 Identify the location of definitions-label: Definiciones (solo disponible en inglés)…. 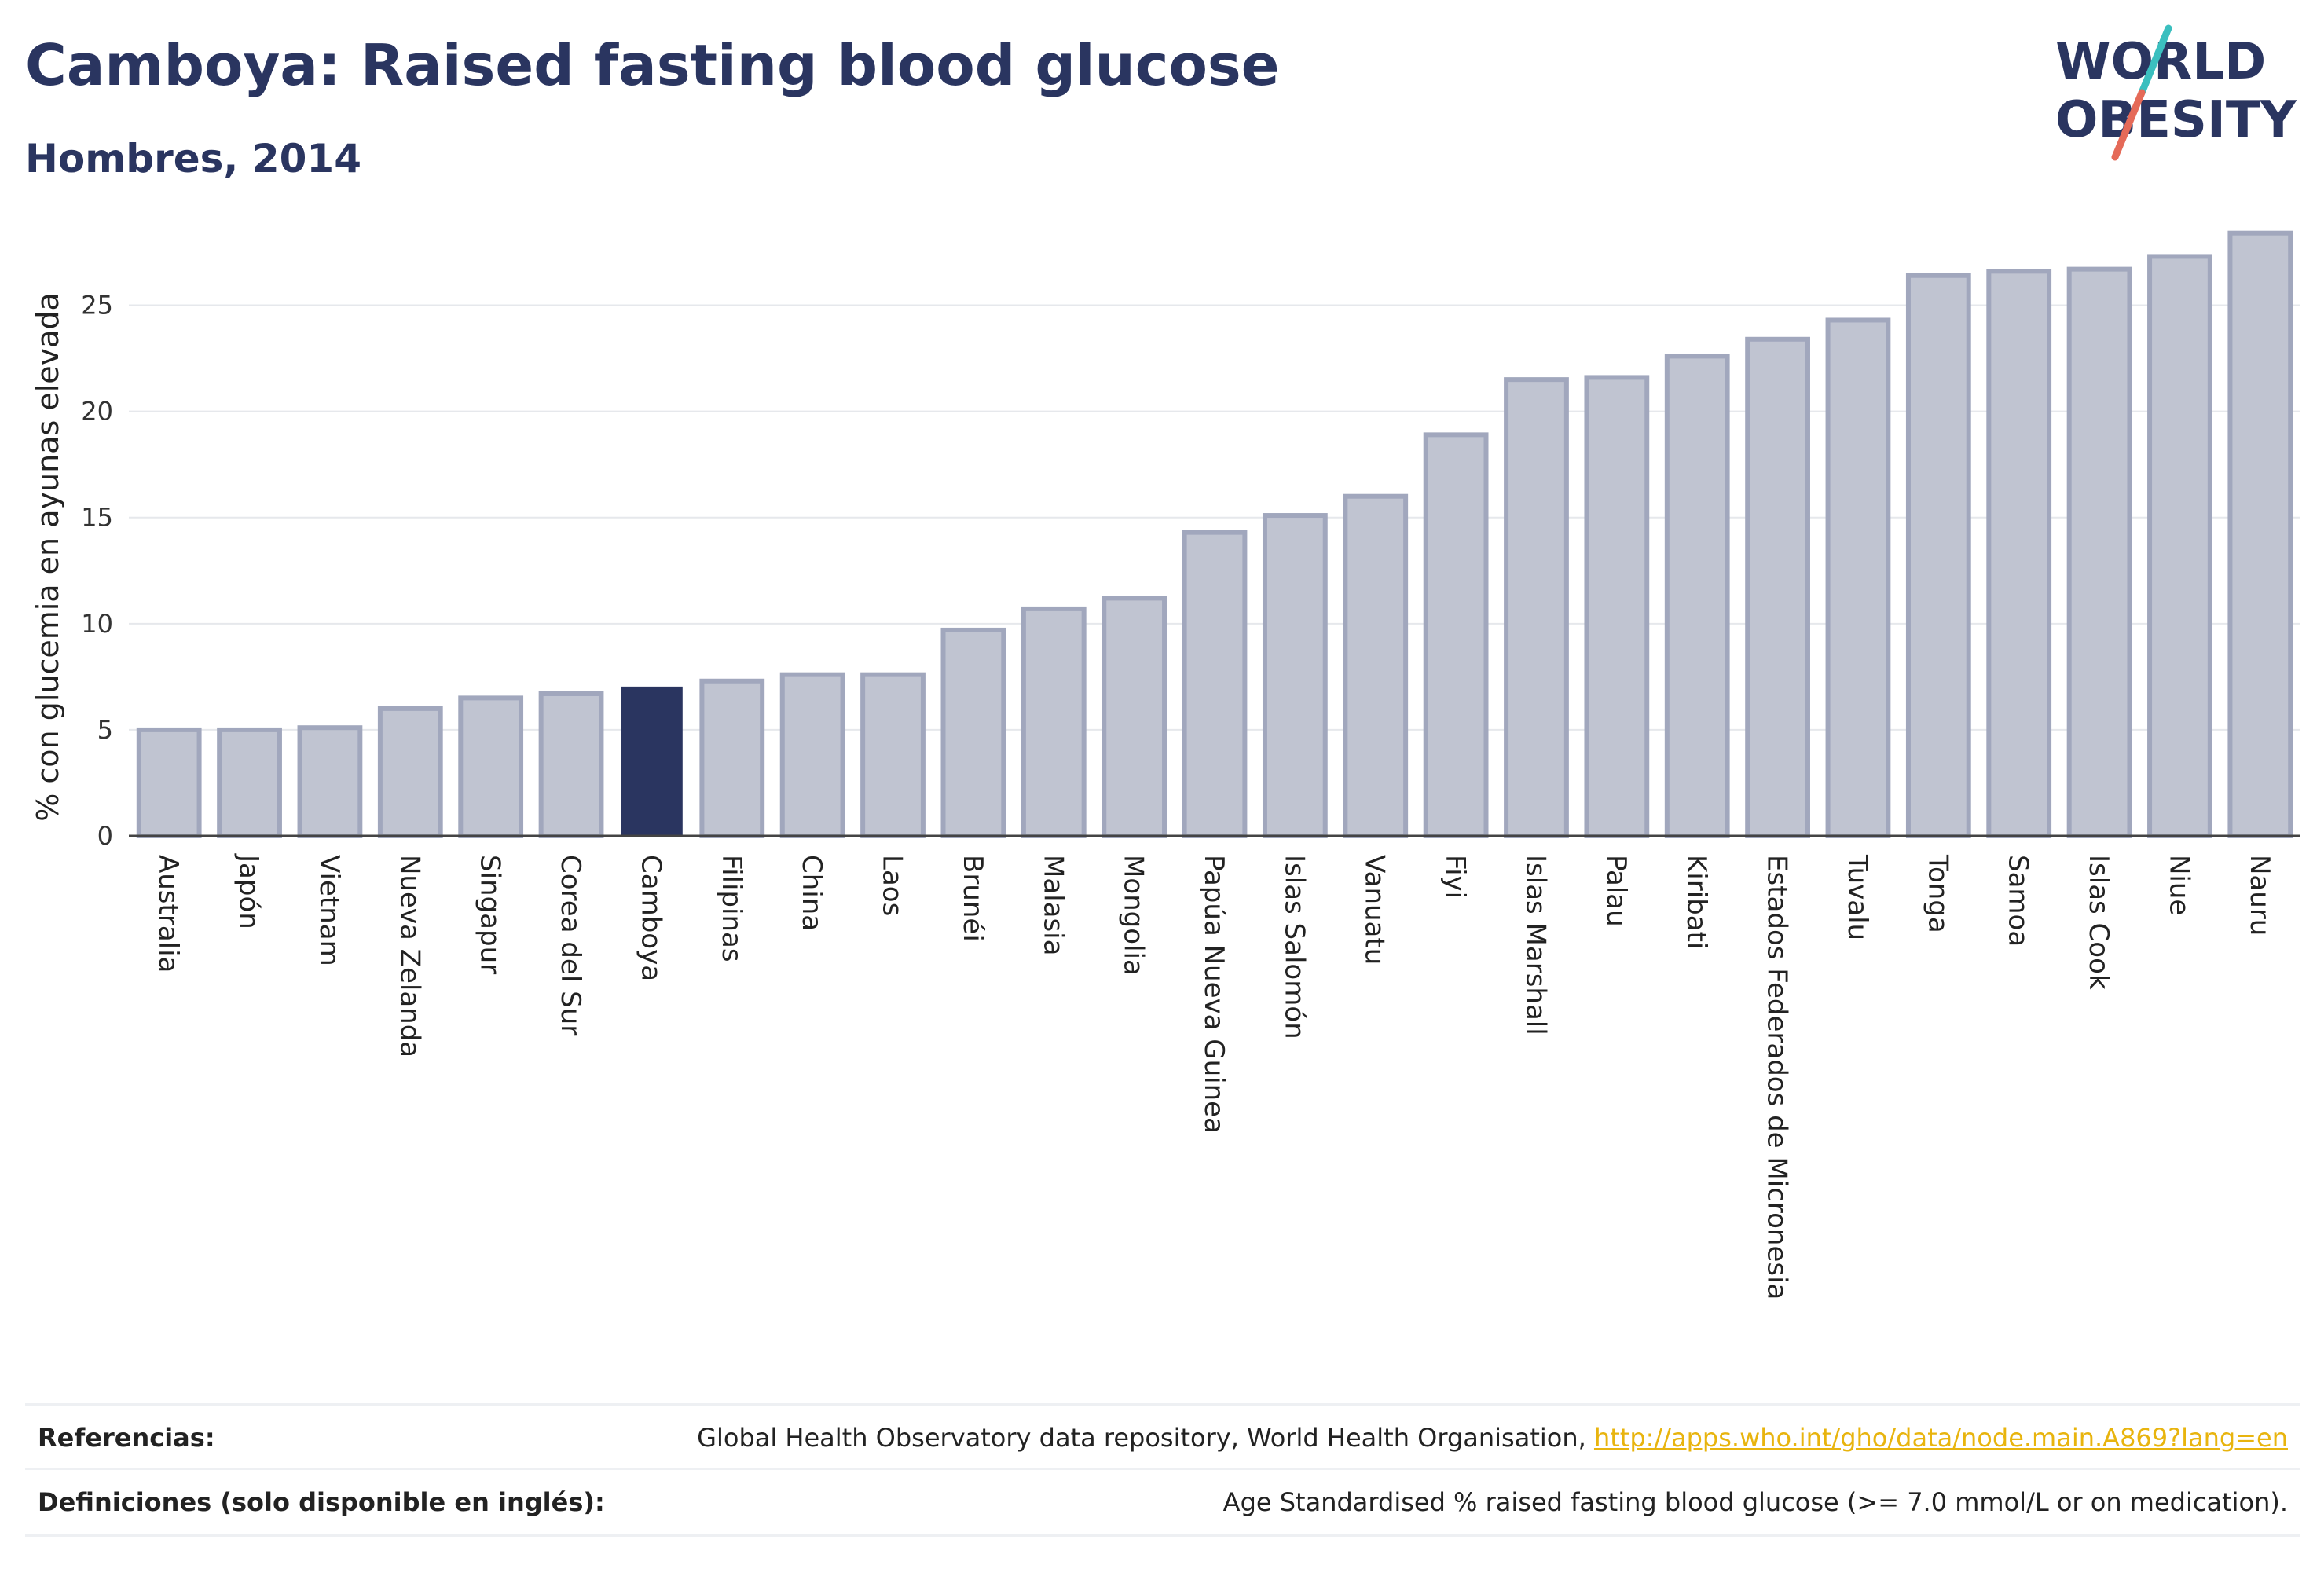
(321, 1502).